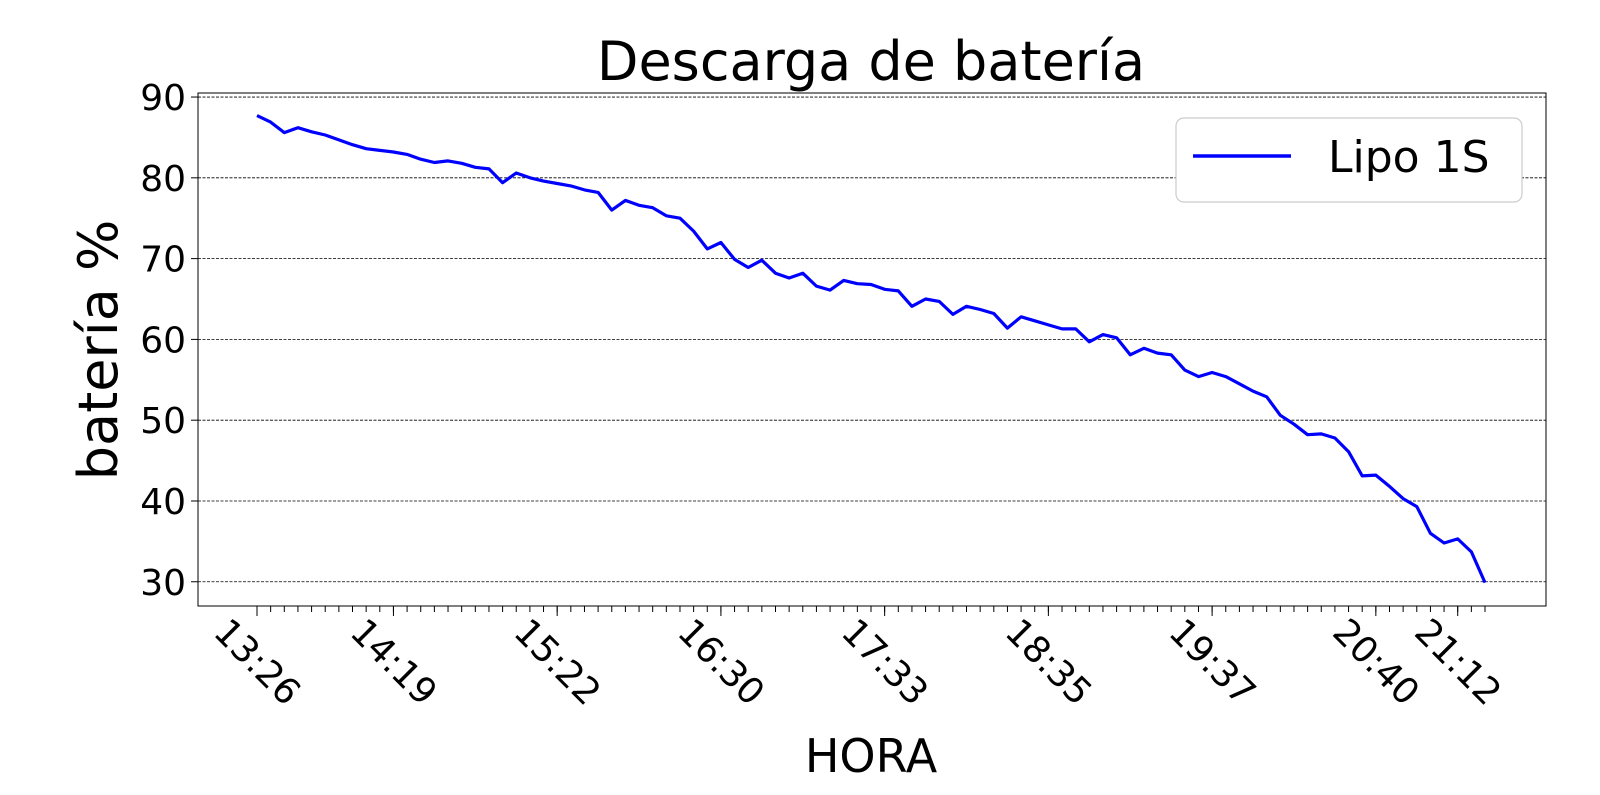 This screenshot has width=1600, height=795. What do you see at coordinates (257, 662) in the screenshot?
I see `x-tick-label: 13:26` at bounding box center [257, 662].